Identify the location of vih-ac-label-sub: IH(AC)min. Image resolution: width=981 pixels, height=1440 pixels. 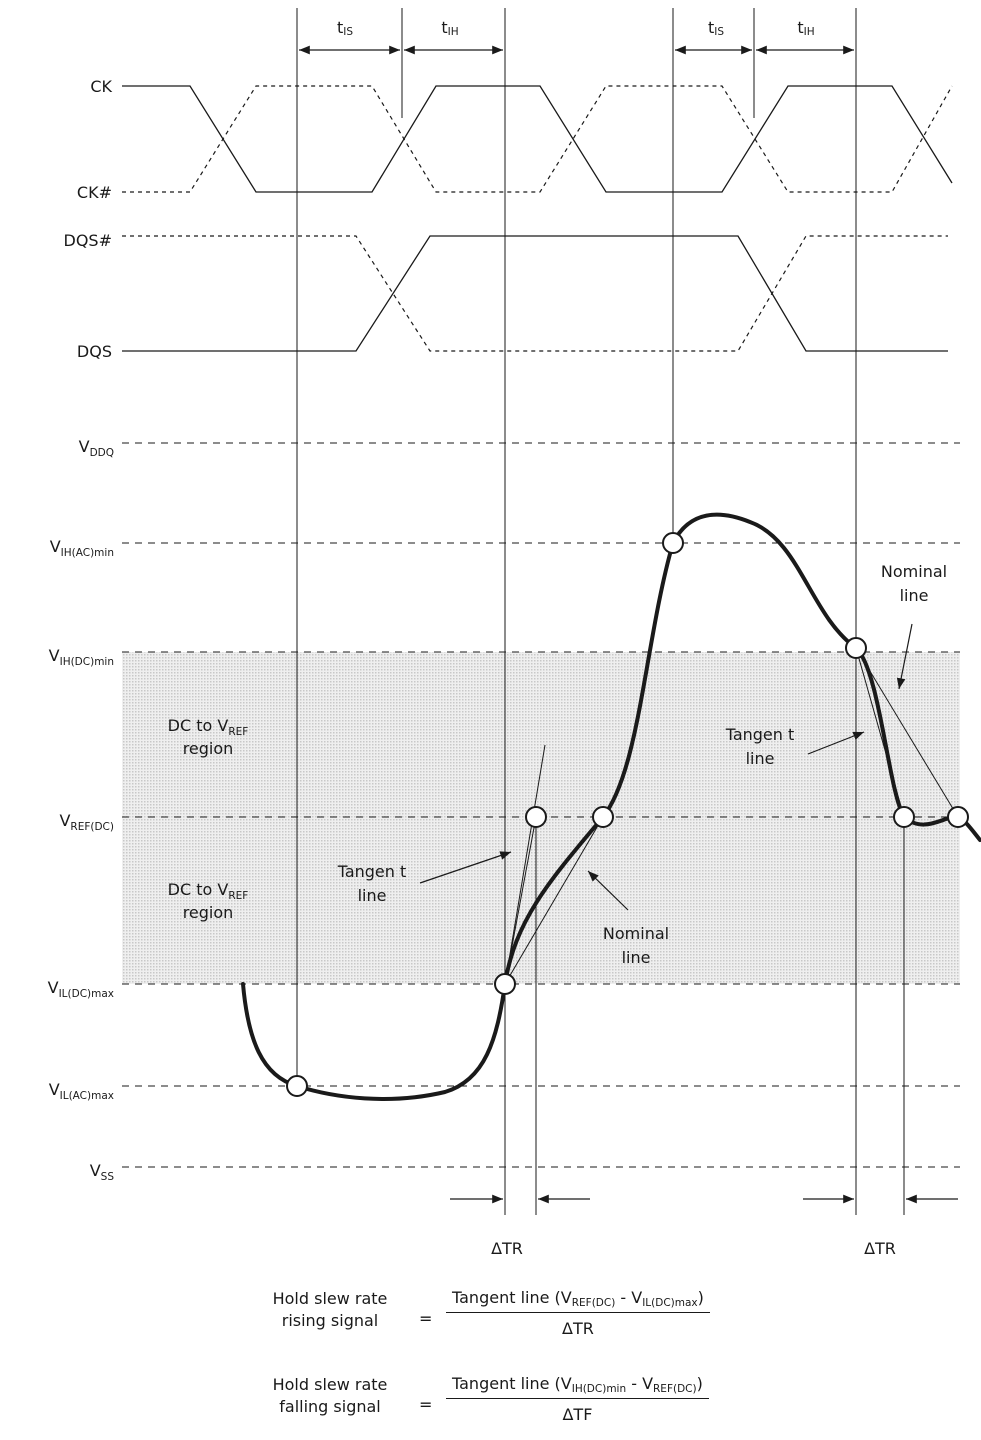
(87, 553).